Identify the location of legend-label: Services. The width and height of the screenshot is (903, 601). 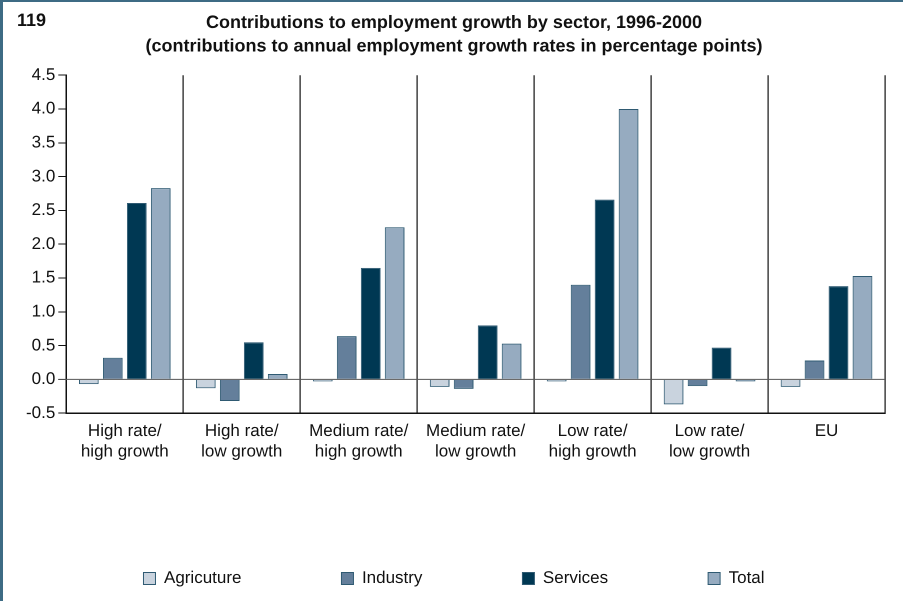
(575, 578).